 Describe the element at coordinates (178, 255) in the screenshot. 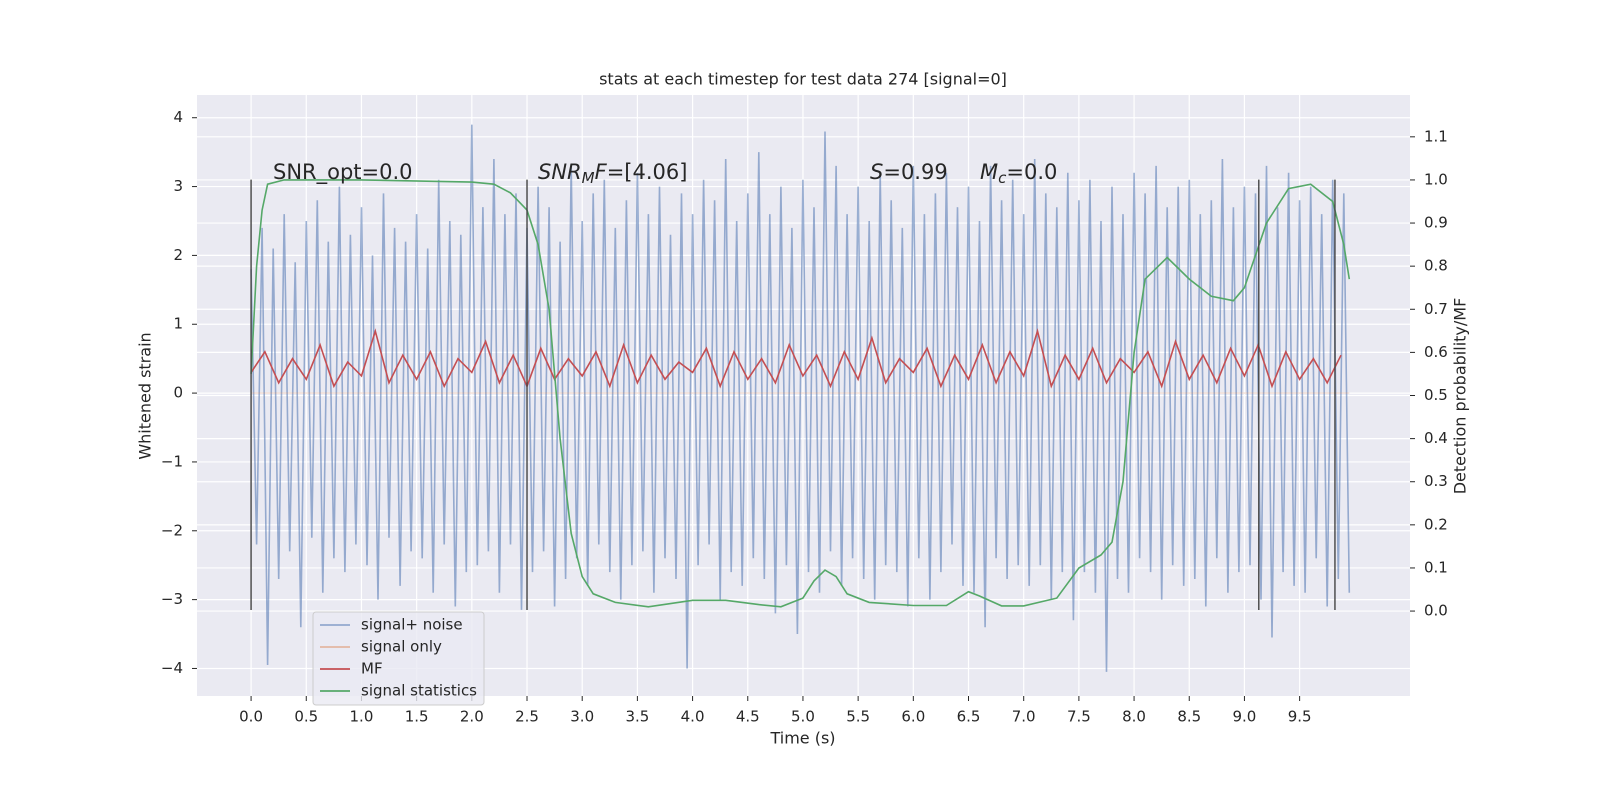

I see `y-tick-label: 2` at that location.